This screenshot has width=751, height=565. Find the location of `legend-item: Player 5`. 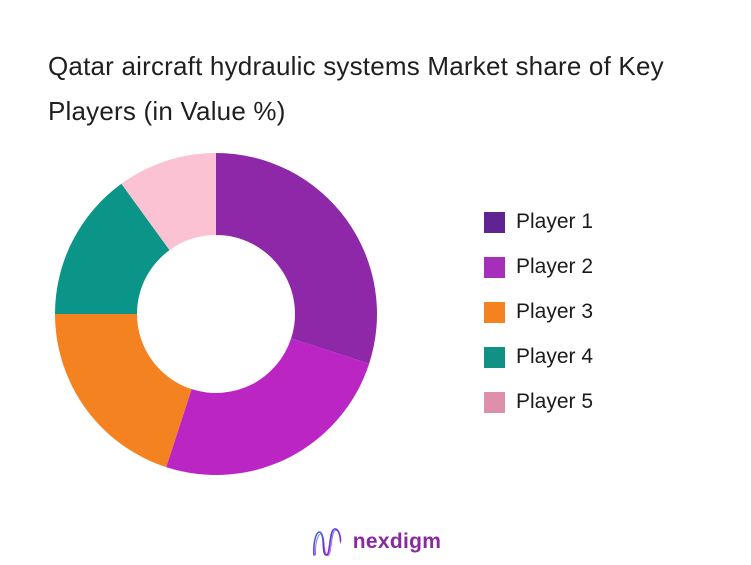

legend-item: Player 5 is located at coordinates (539, 401).